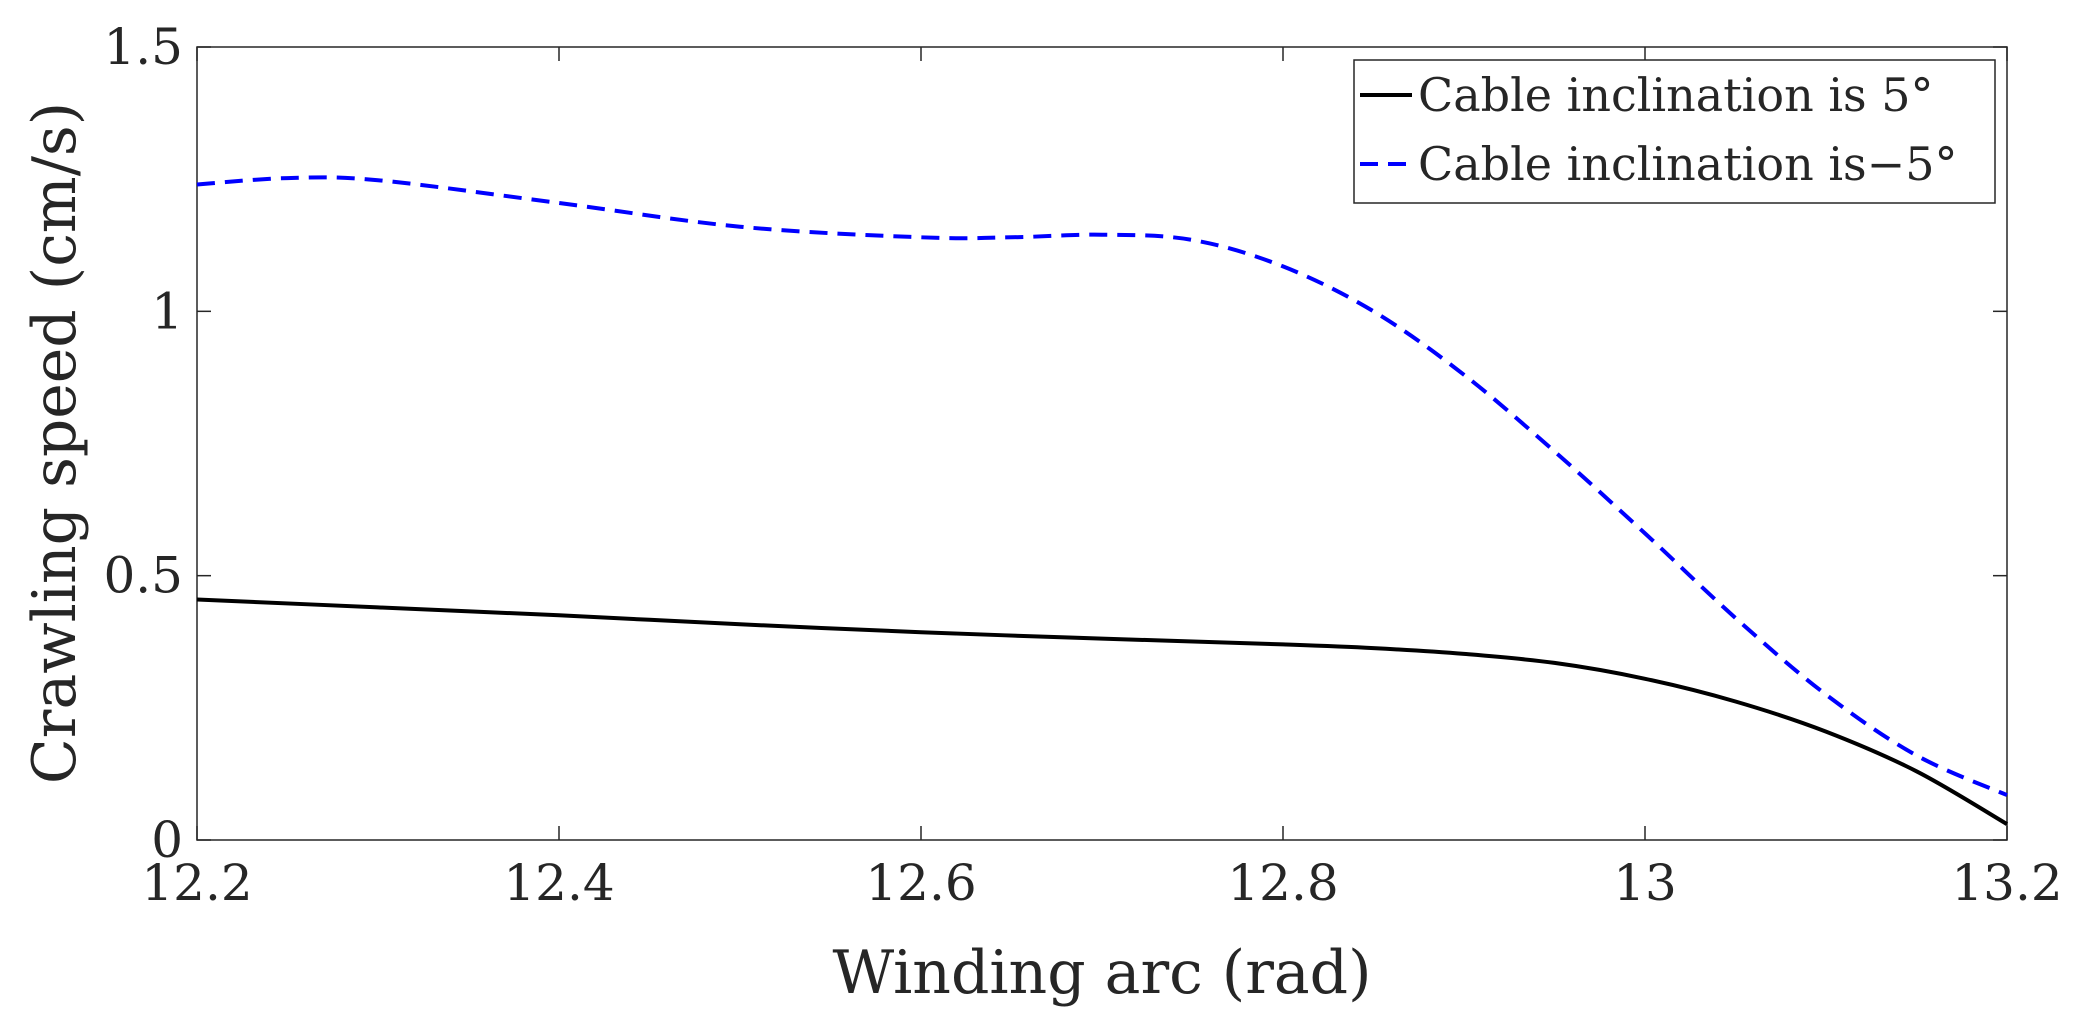 This screenshot has width=2076, height=1034. I want to click on x-tick-label: 12.6, so click(920, 883).